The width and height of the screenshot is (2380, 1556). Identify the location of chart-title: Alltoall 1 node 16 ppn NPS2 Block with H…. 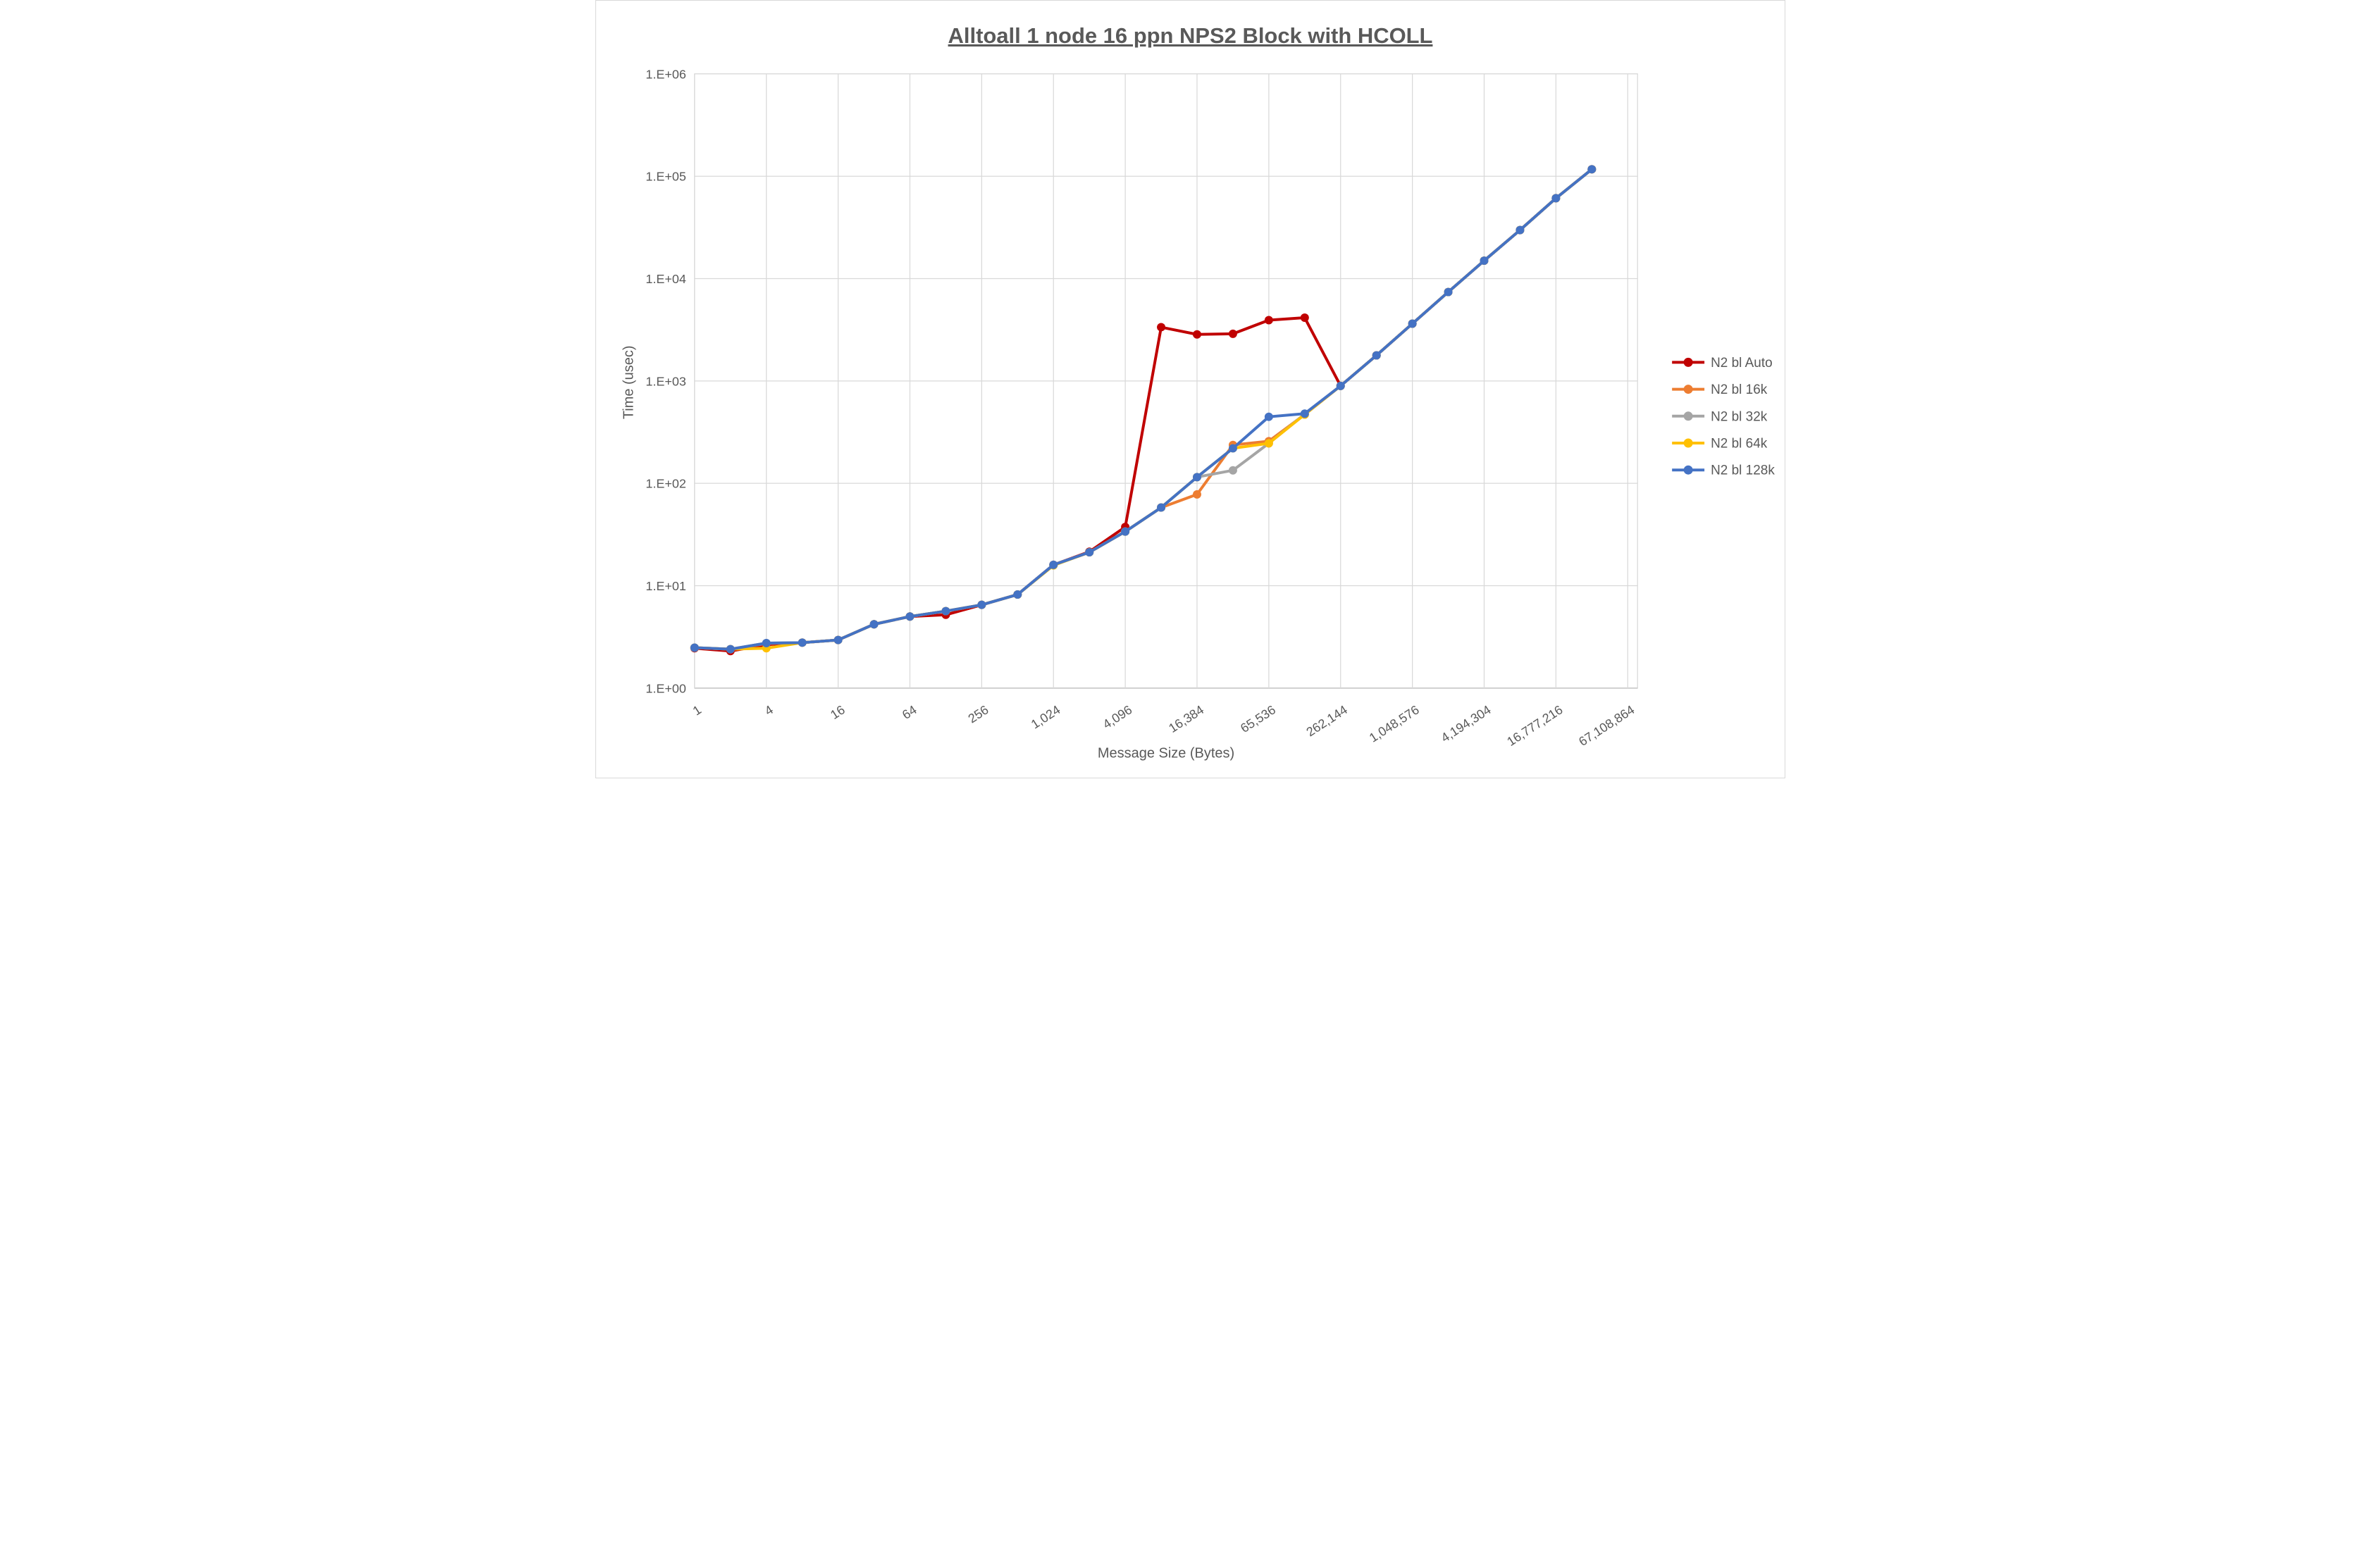
(1190, 35).